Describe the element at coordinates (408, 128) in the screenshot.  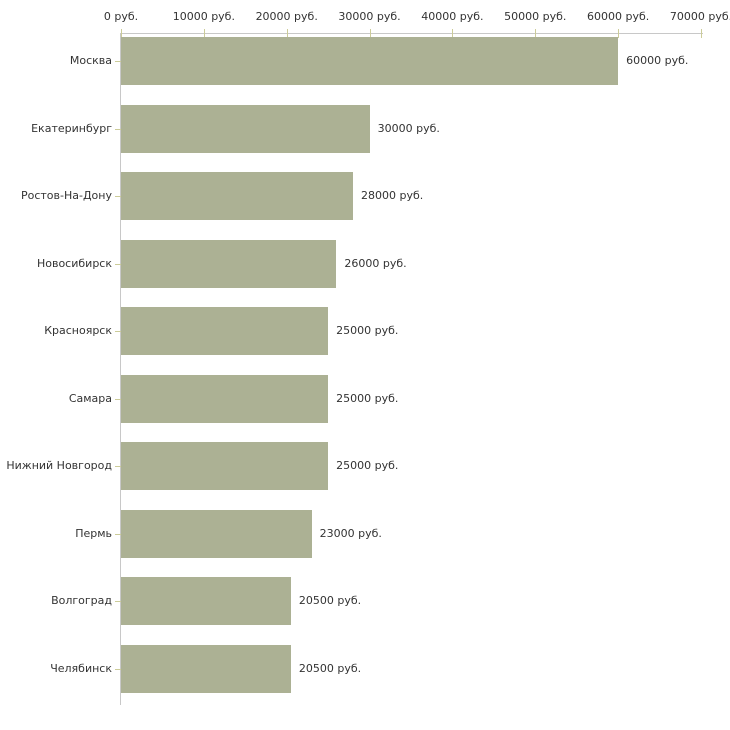
I see `value-label: 30000 руб.` at that location.